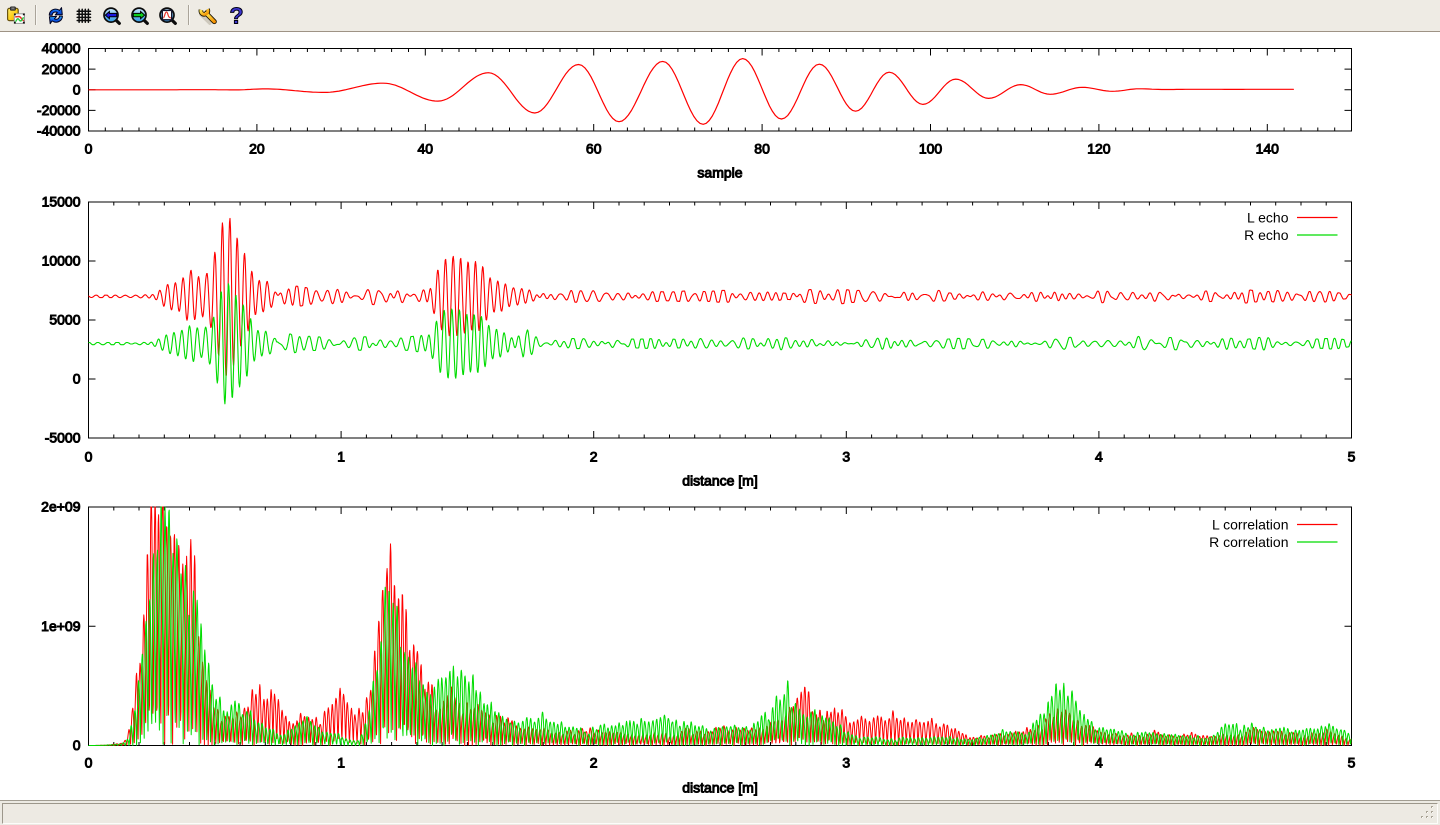  What do you see at coordinates (59, 110) in the screenshot?
I see `svg-text: -20000` at bounding box center [59, 110].